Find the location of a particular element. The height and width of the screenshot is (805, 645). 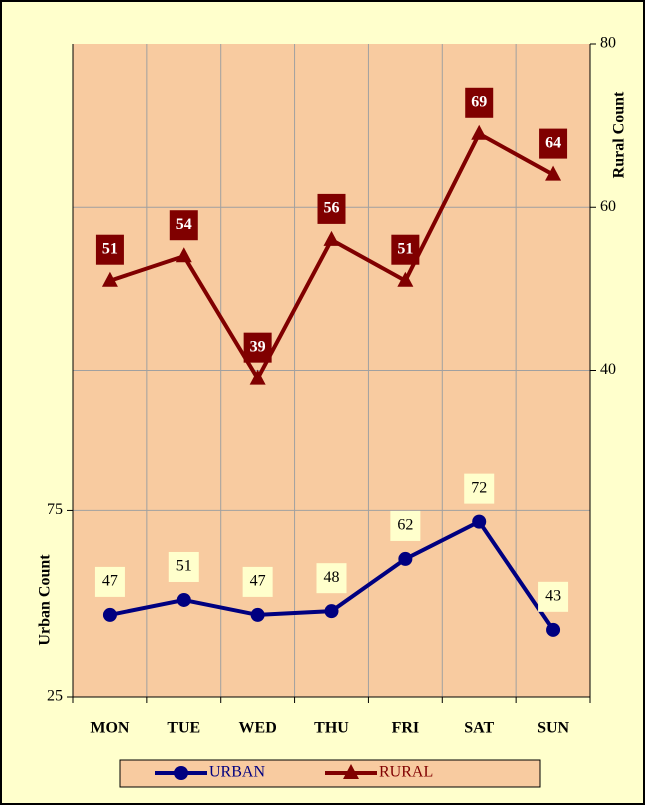

x-tick-label: TUE is located at coordinates (183, 728).